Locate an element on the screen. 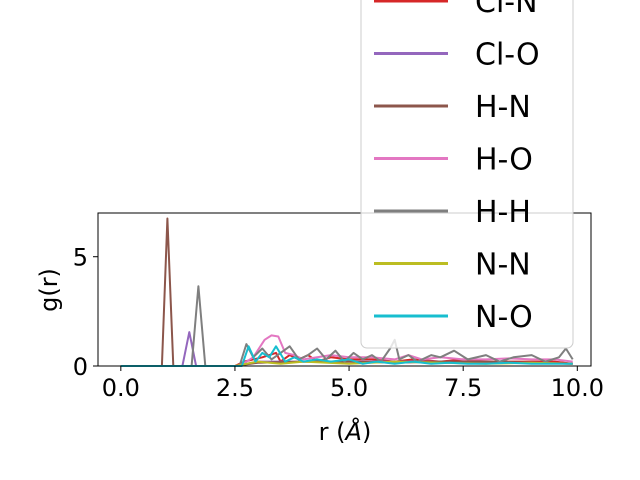  legend-label-n-o: N-O is located at coordinates (504, 317).